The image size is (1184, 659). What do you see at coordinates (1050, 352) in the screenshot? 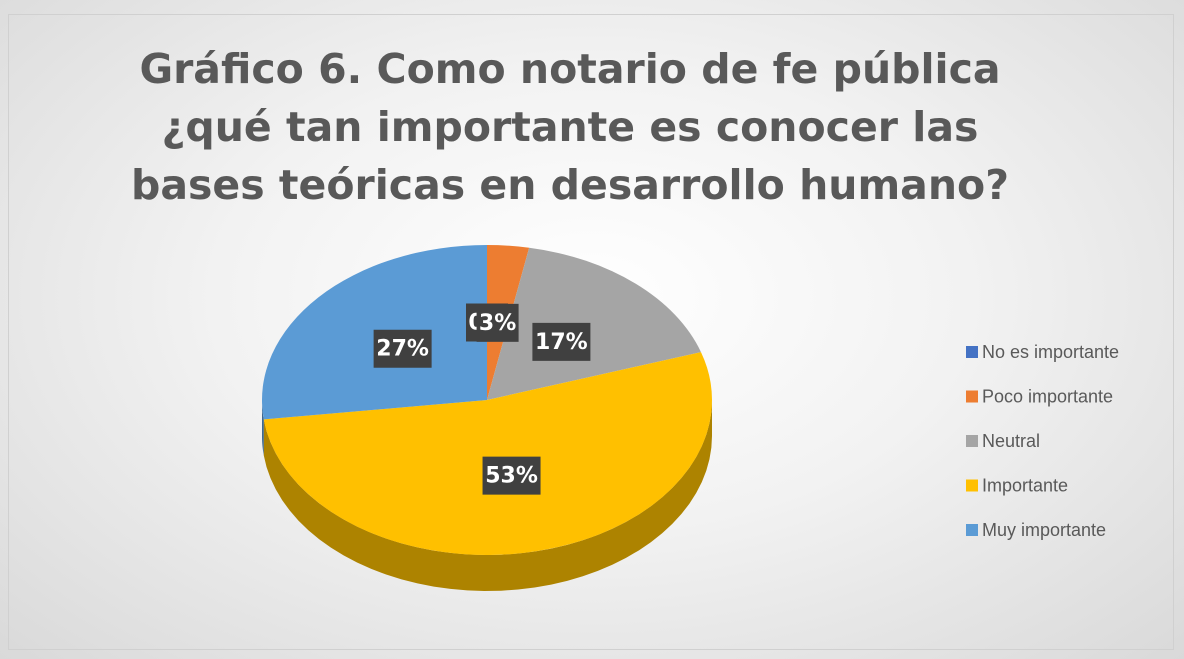
I see `legend-label: No es importante` at bounding box center [1050, 352].